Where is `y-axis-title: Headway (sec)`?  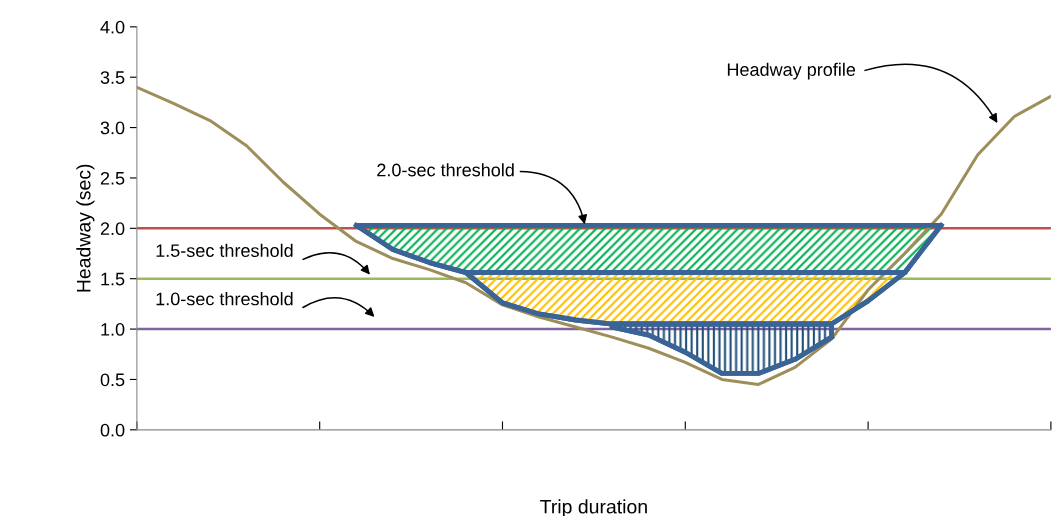 y-axis-title: Headway (sec) is located at coordinates (85, 228).